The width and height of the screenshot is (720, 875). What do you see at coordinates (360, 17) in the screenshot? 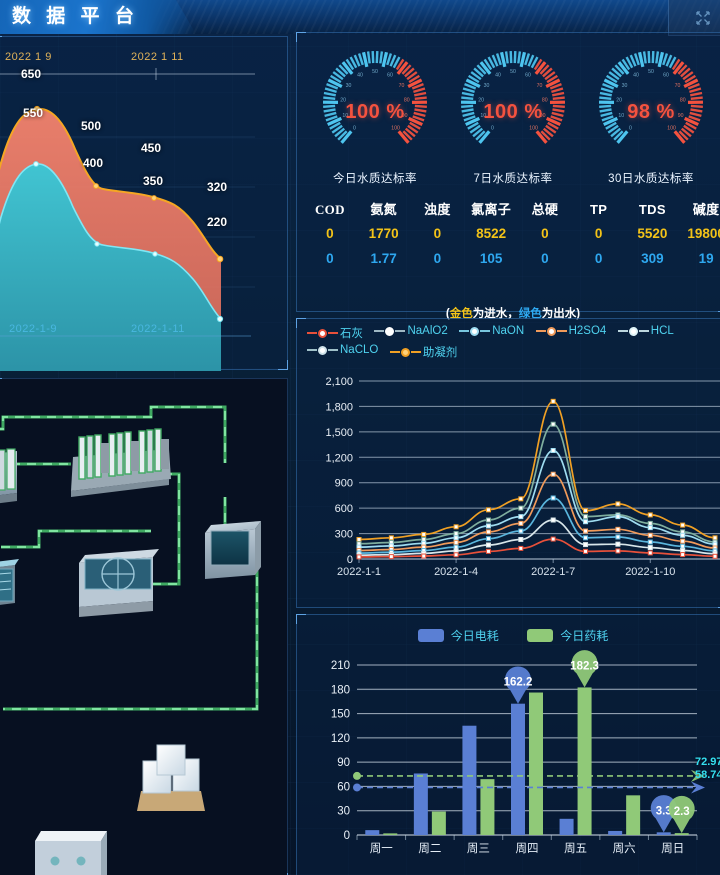
I see `app-header: 数 据 平 台` at bounding box center [360, 17].